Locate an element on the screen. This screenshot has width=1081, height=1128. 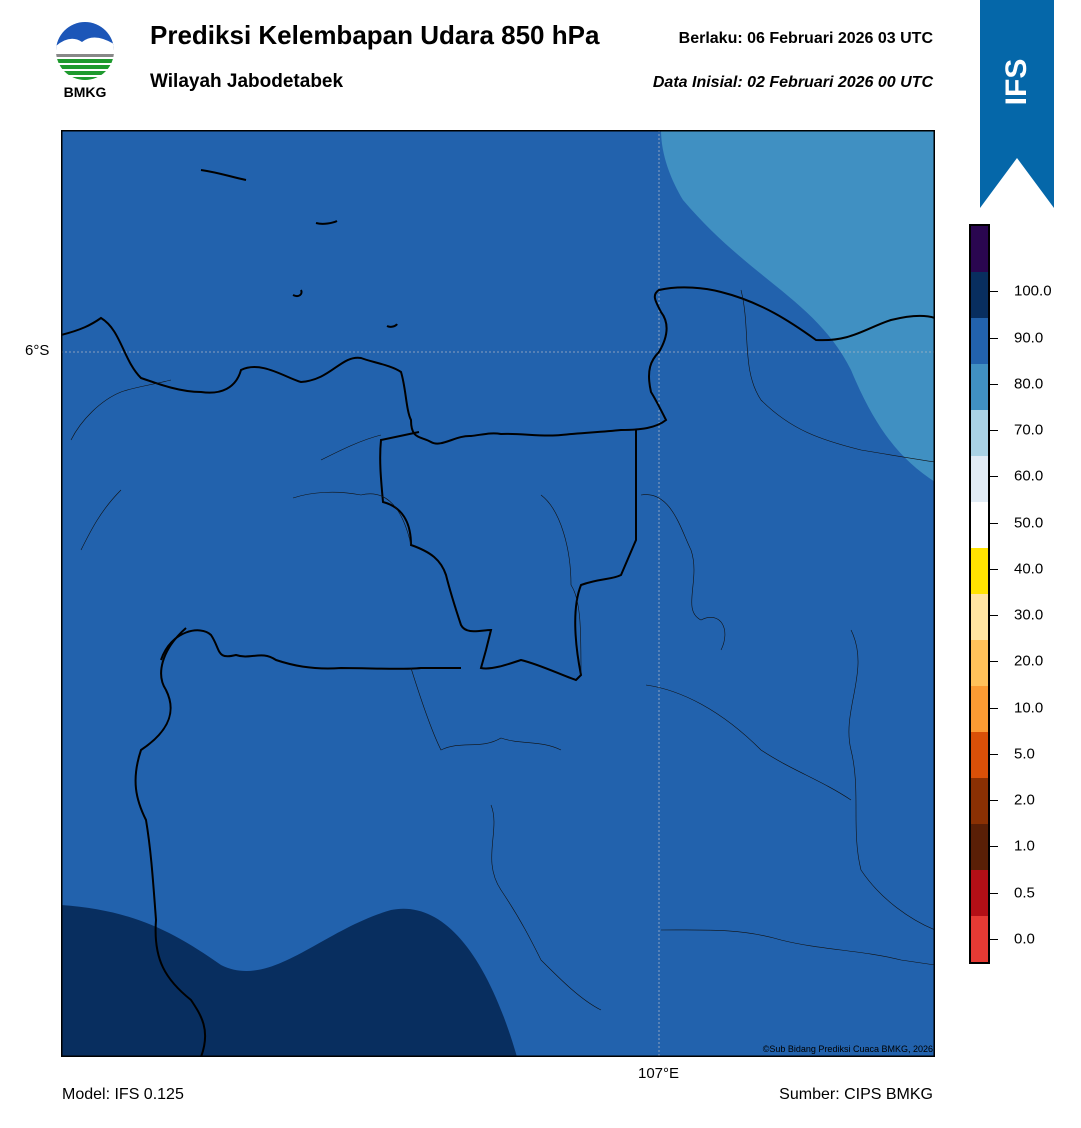
valid-time: Berlaku: 06 Februari 2026 03 UTC is located at coordinates (805, 38).